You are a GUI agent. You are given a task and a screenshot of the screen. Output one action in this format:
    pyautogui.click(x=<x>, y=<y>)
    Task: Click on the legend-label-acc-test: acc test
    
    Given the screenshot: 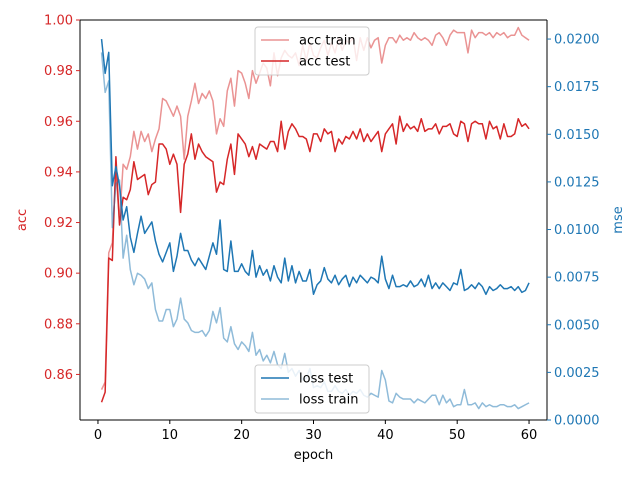 What is the action you would take?
    pyautogui.click(x=324, y=62)
    